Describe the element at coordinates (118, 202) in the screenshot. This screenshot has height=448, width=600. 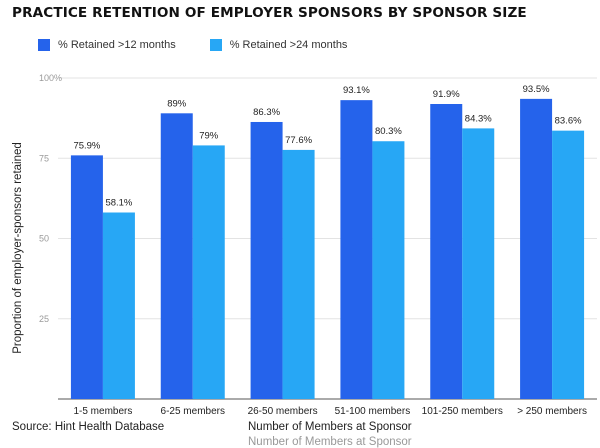
I see `data-label: 58.1%` at that location.